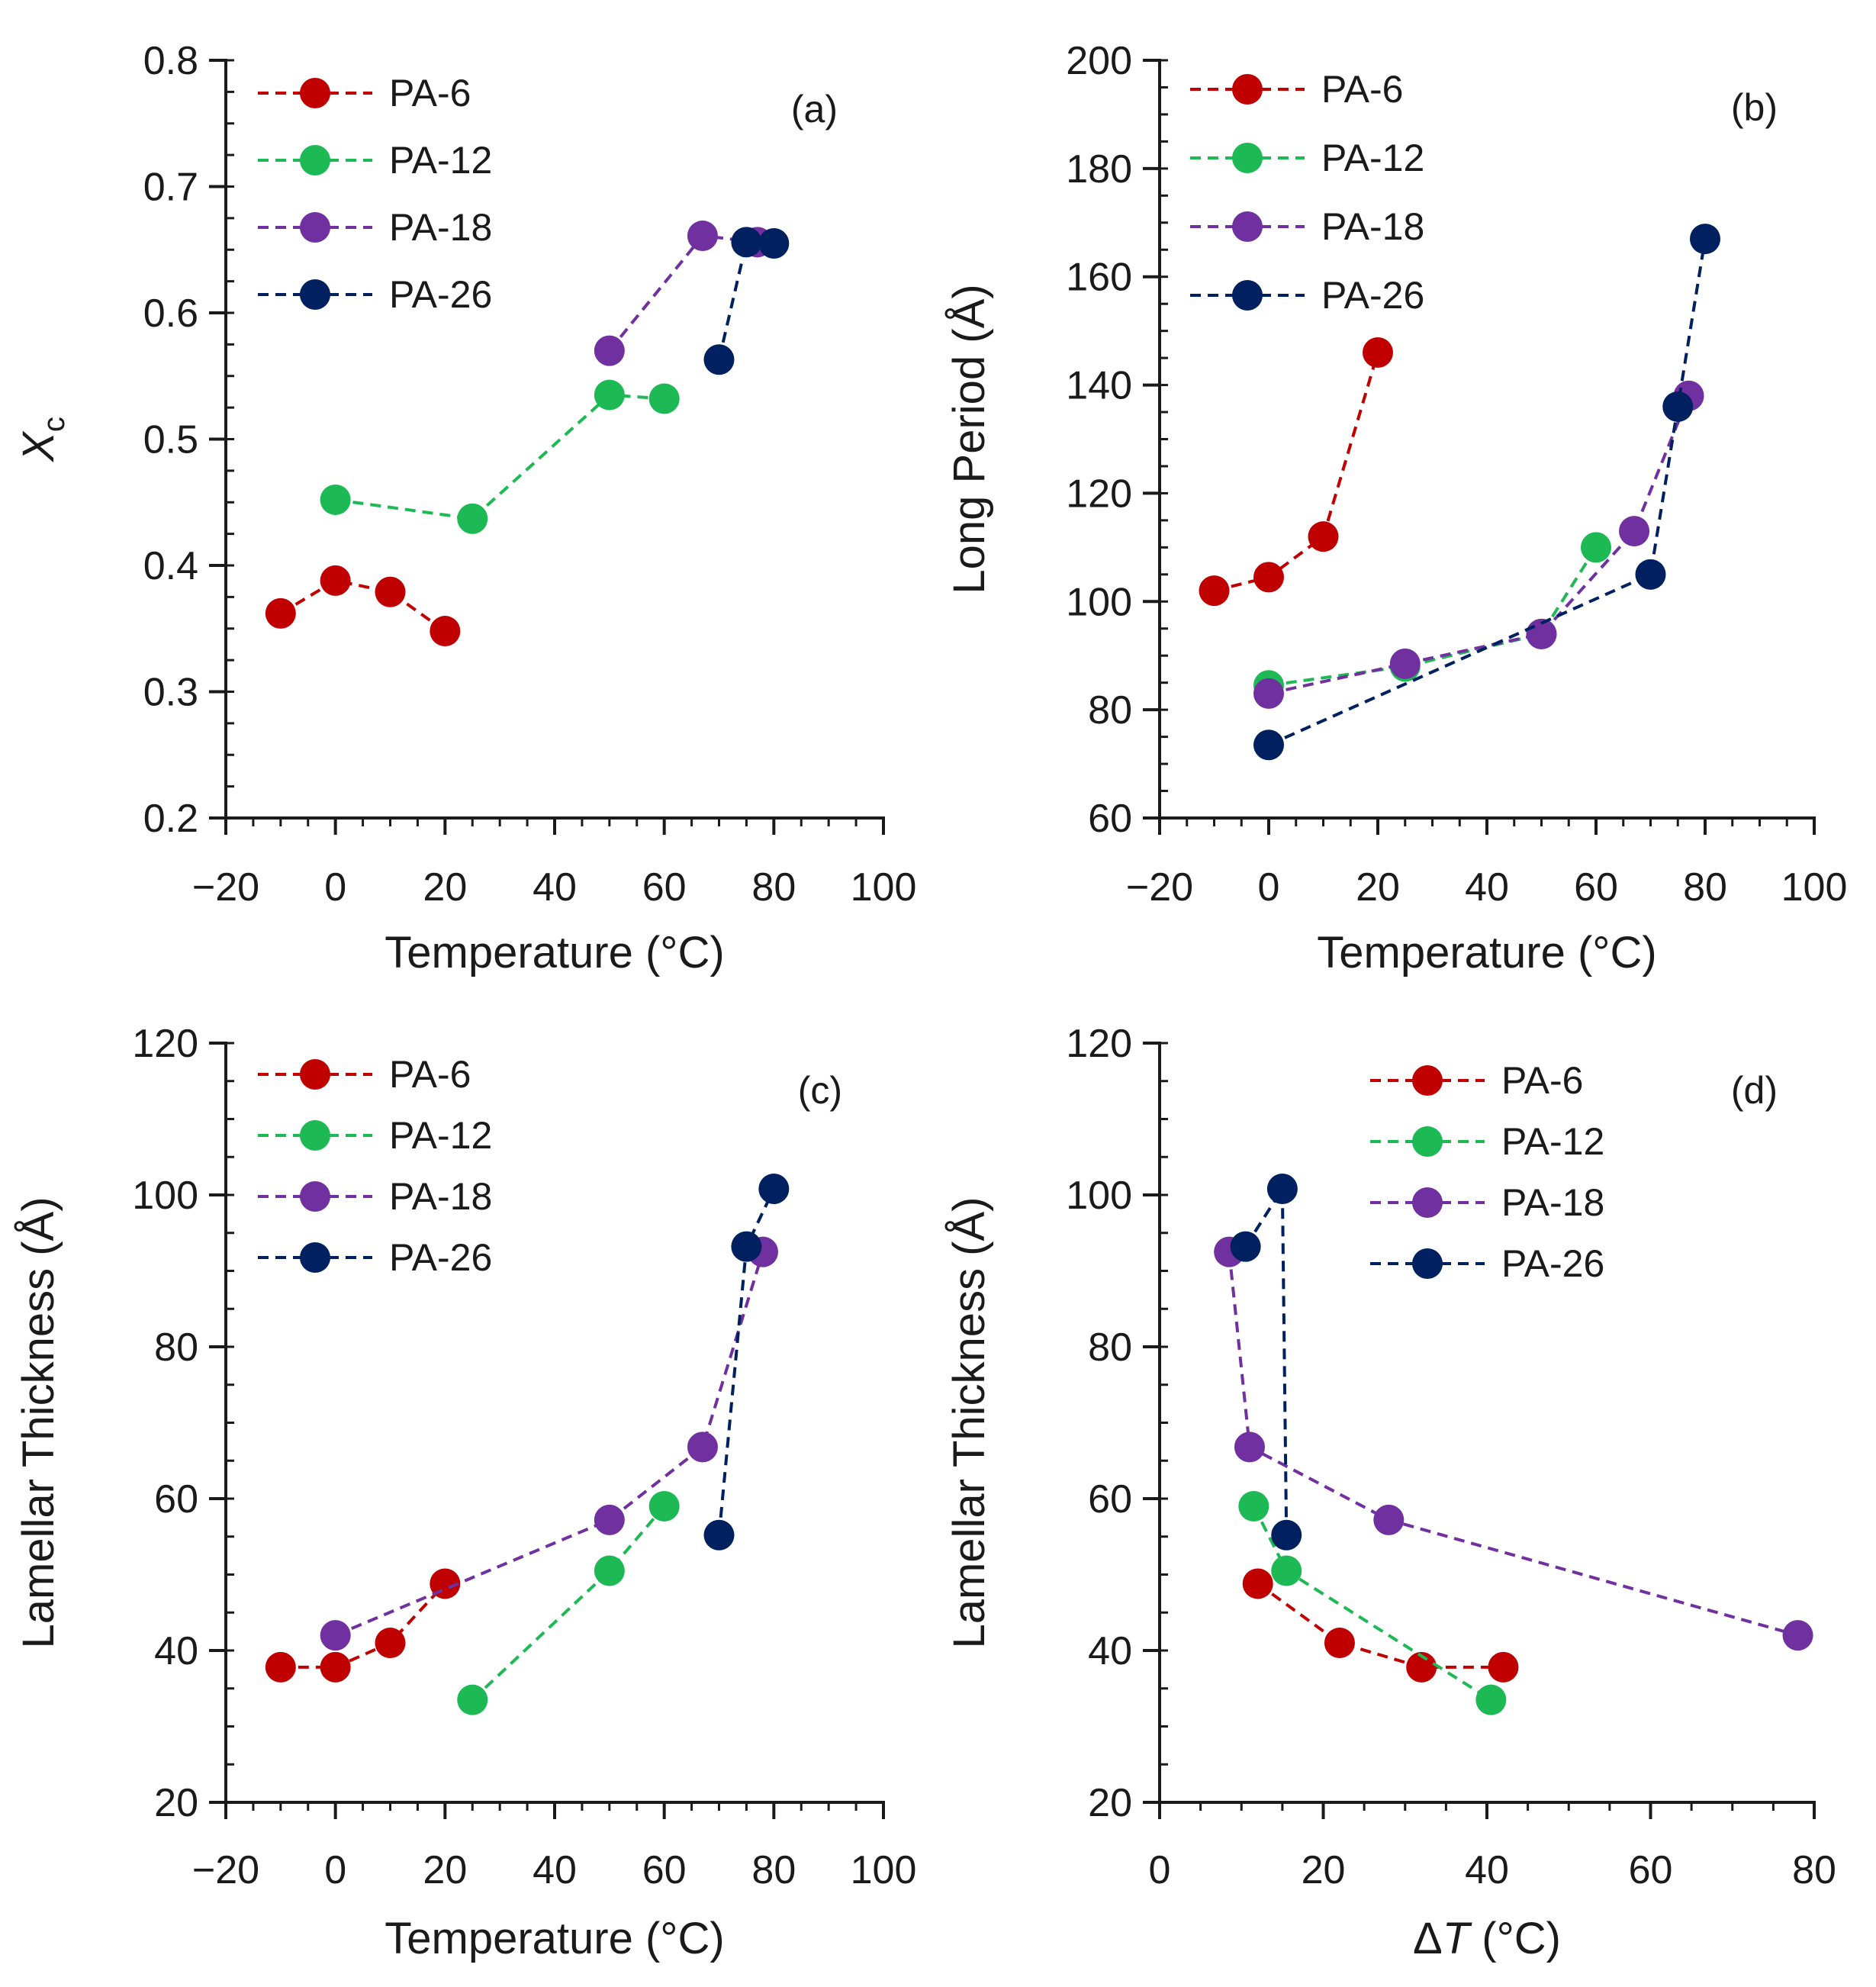 The image size is (1876, 1987). I want to click on y-axis-title-main: Long Period (Å), so click(969, 439).